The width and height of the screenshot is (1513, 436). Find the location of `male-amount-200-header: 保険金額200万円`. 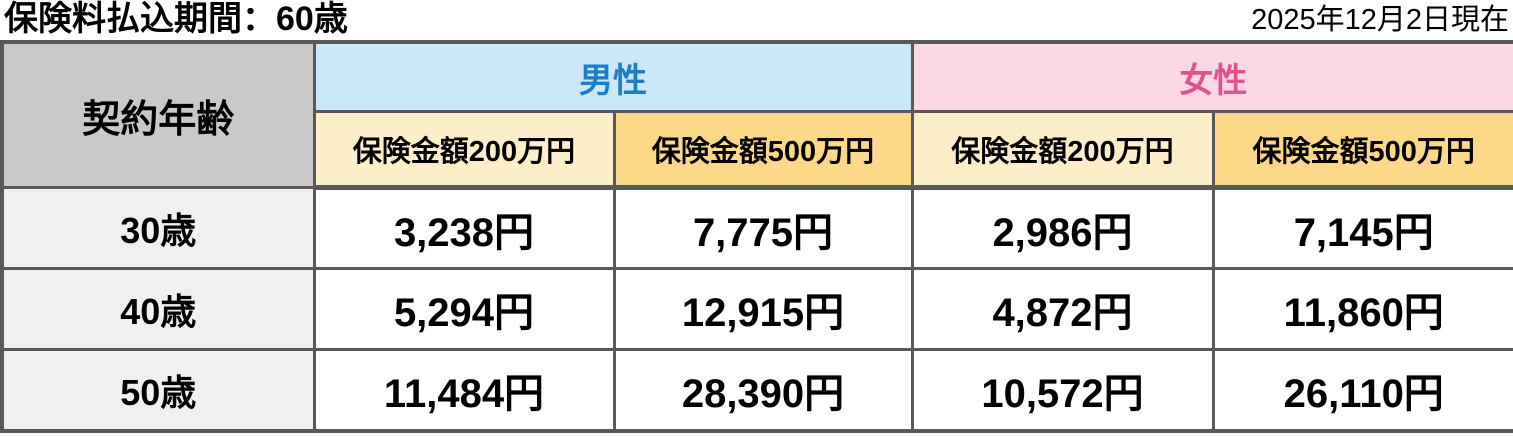

male-amount-200-header: 保険金額200万円 is located at coordinates (464, 150).